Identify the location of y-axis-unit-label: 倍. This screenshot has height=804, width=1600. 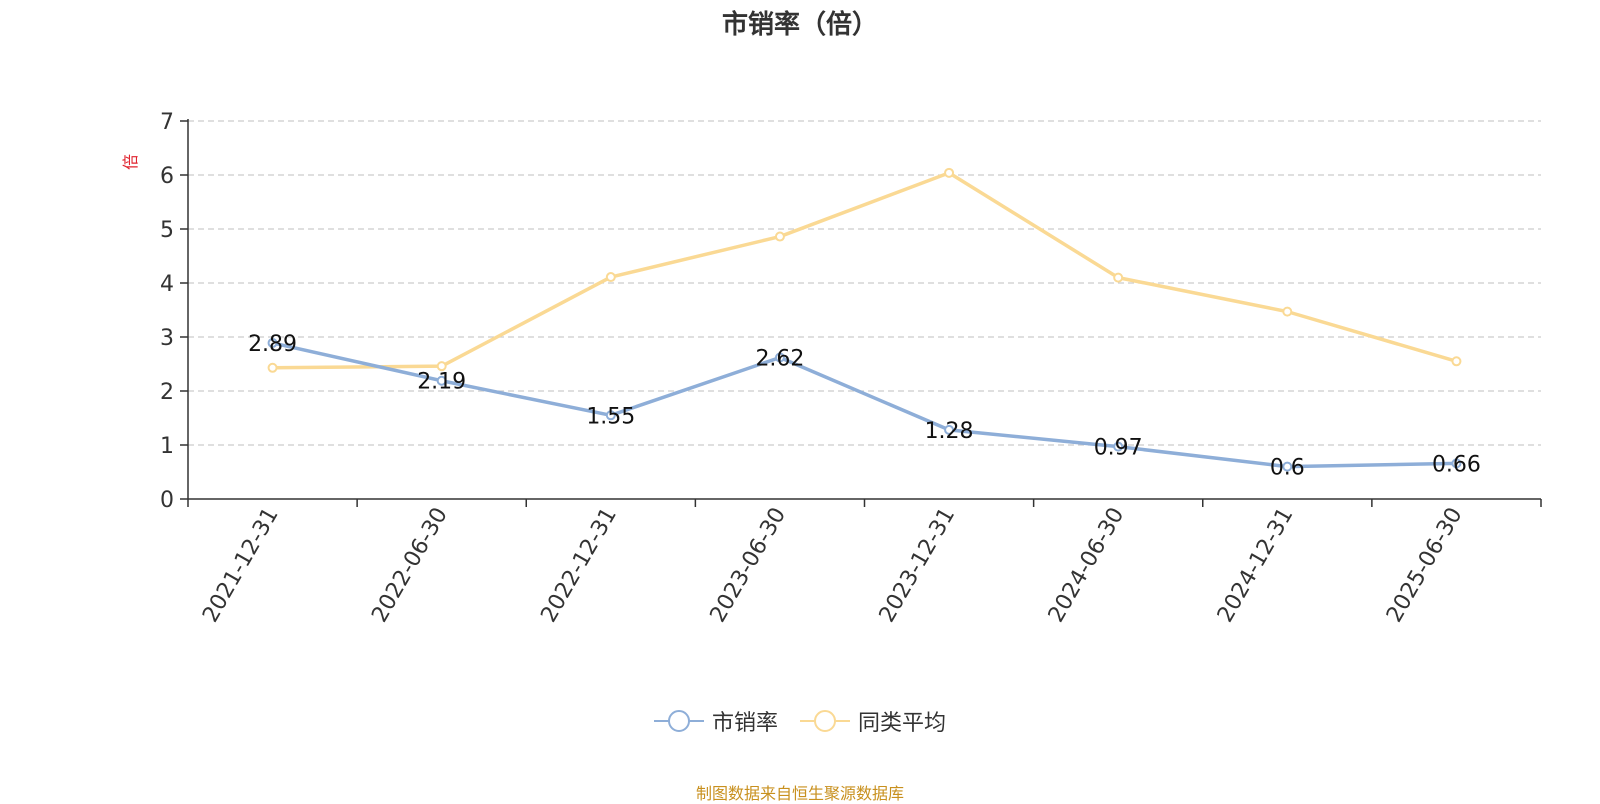
(130, 162).